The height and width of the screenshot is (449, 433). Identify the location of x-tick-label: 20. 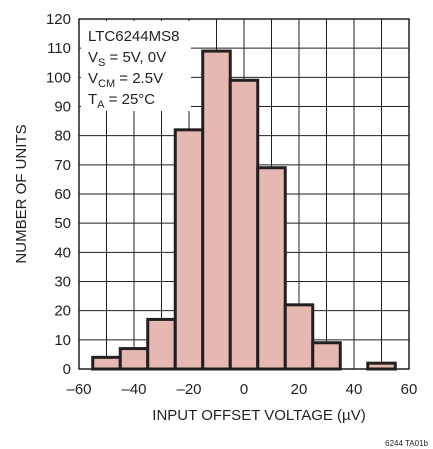
(299, 389).